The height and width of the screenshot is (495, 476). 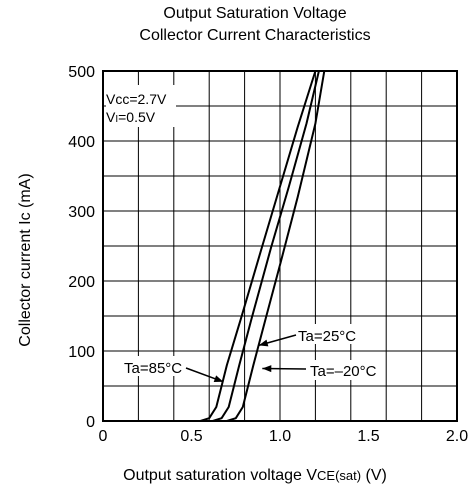 What do you see at coordinates (327, 336) in the screenshot?
I see `annotation-ta-25: Ta=25°C` at bounding box center [327, 336].